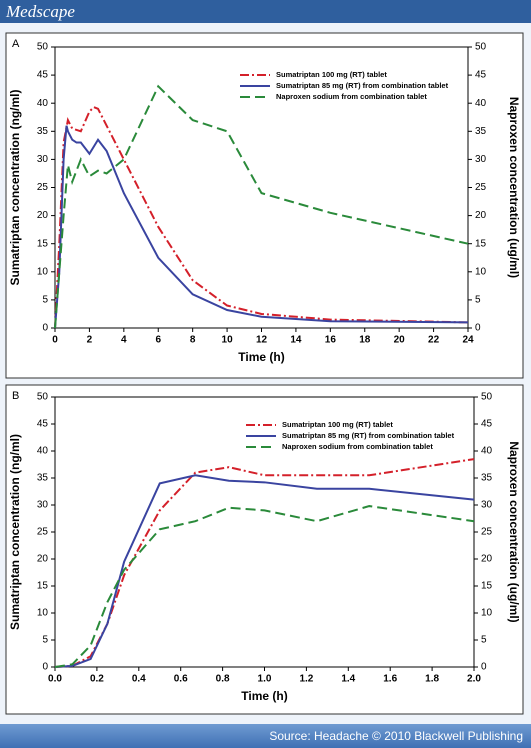  What do you see at coordinates (306, 679) in the screenshot?
I see `x-tick-label: 1.2` at bounding box center [306, 679].